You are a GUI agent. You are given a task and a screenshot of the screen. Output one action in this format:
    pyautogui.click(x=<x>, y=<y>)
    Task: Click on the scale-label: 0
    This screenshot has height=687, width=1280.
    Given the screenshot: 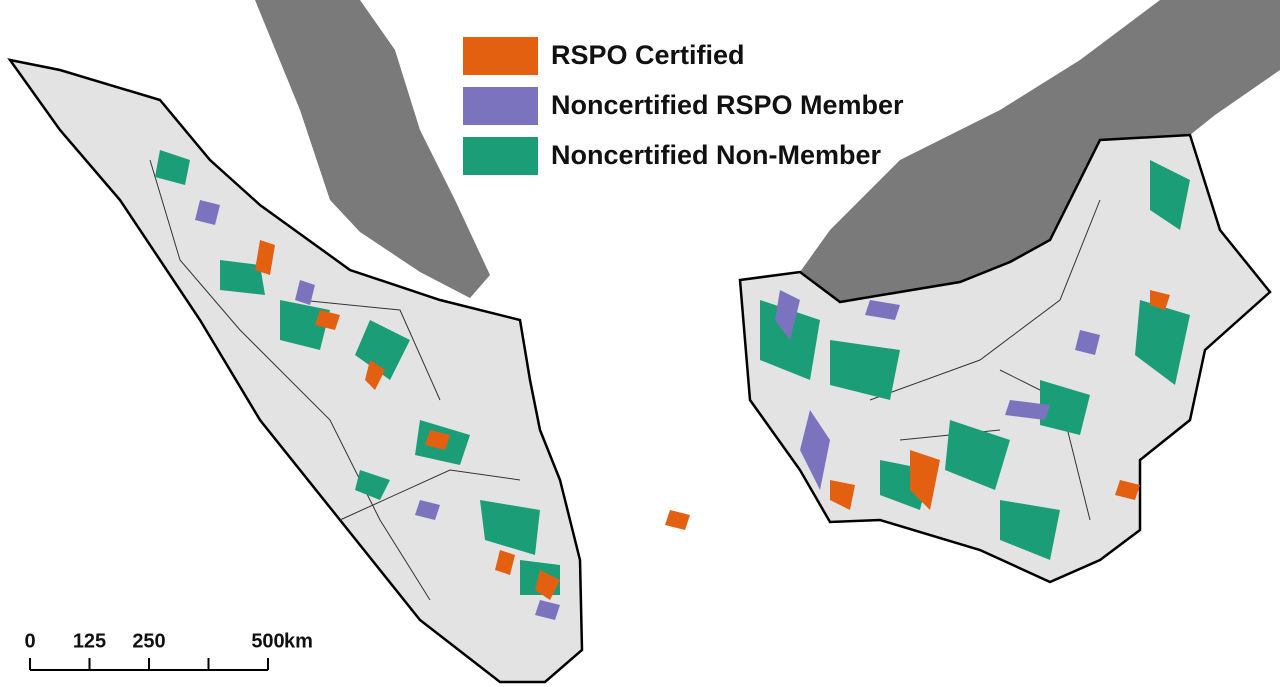 What is the action you would take?
    pyautogui.click(x=29, y=641)
    